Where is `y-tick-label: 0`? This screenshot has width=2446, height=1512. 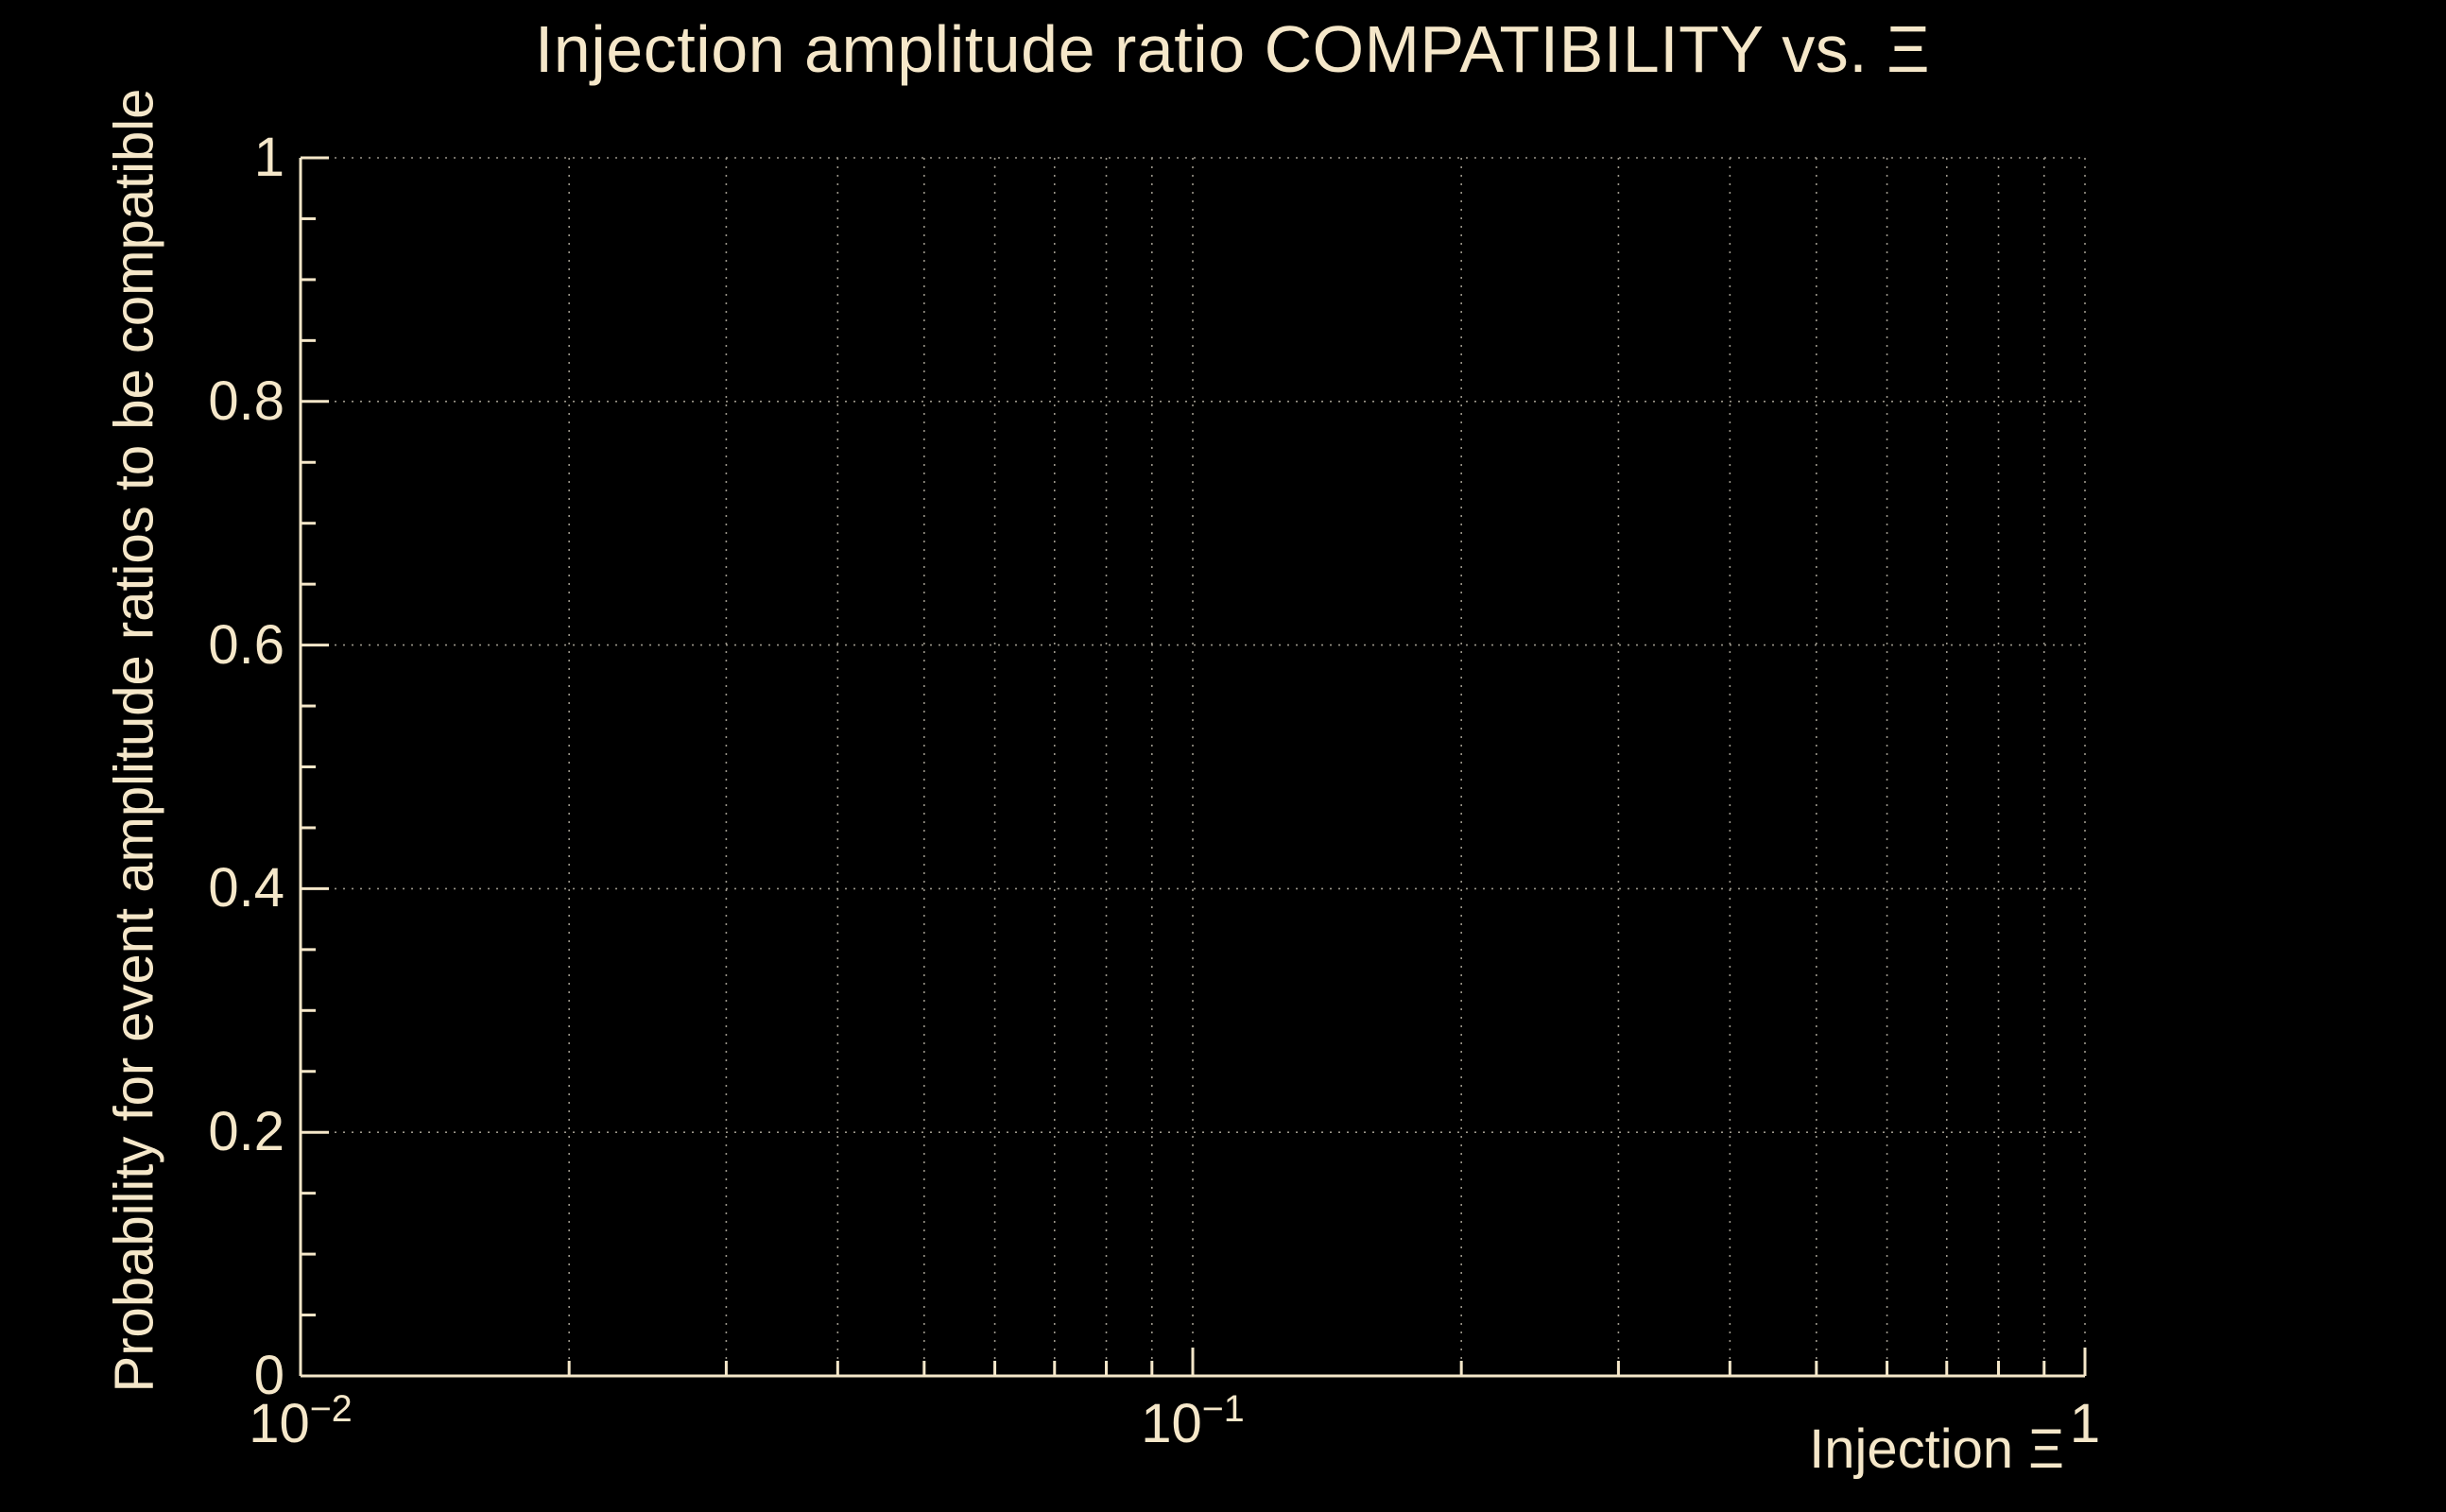 y-tick-label: 0 is located at coordinates (268, 1375).